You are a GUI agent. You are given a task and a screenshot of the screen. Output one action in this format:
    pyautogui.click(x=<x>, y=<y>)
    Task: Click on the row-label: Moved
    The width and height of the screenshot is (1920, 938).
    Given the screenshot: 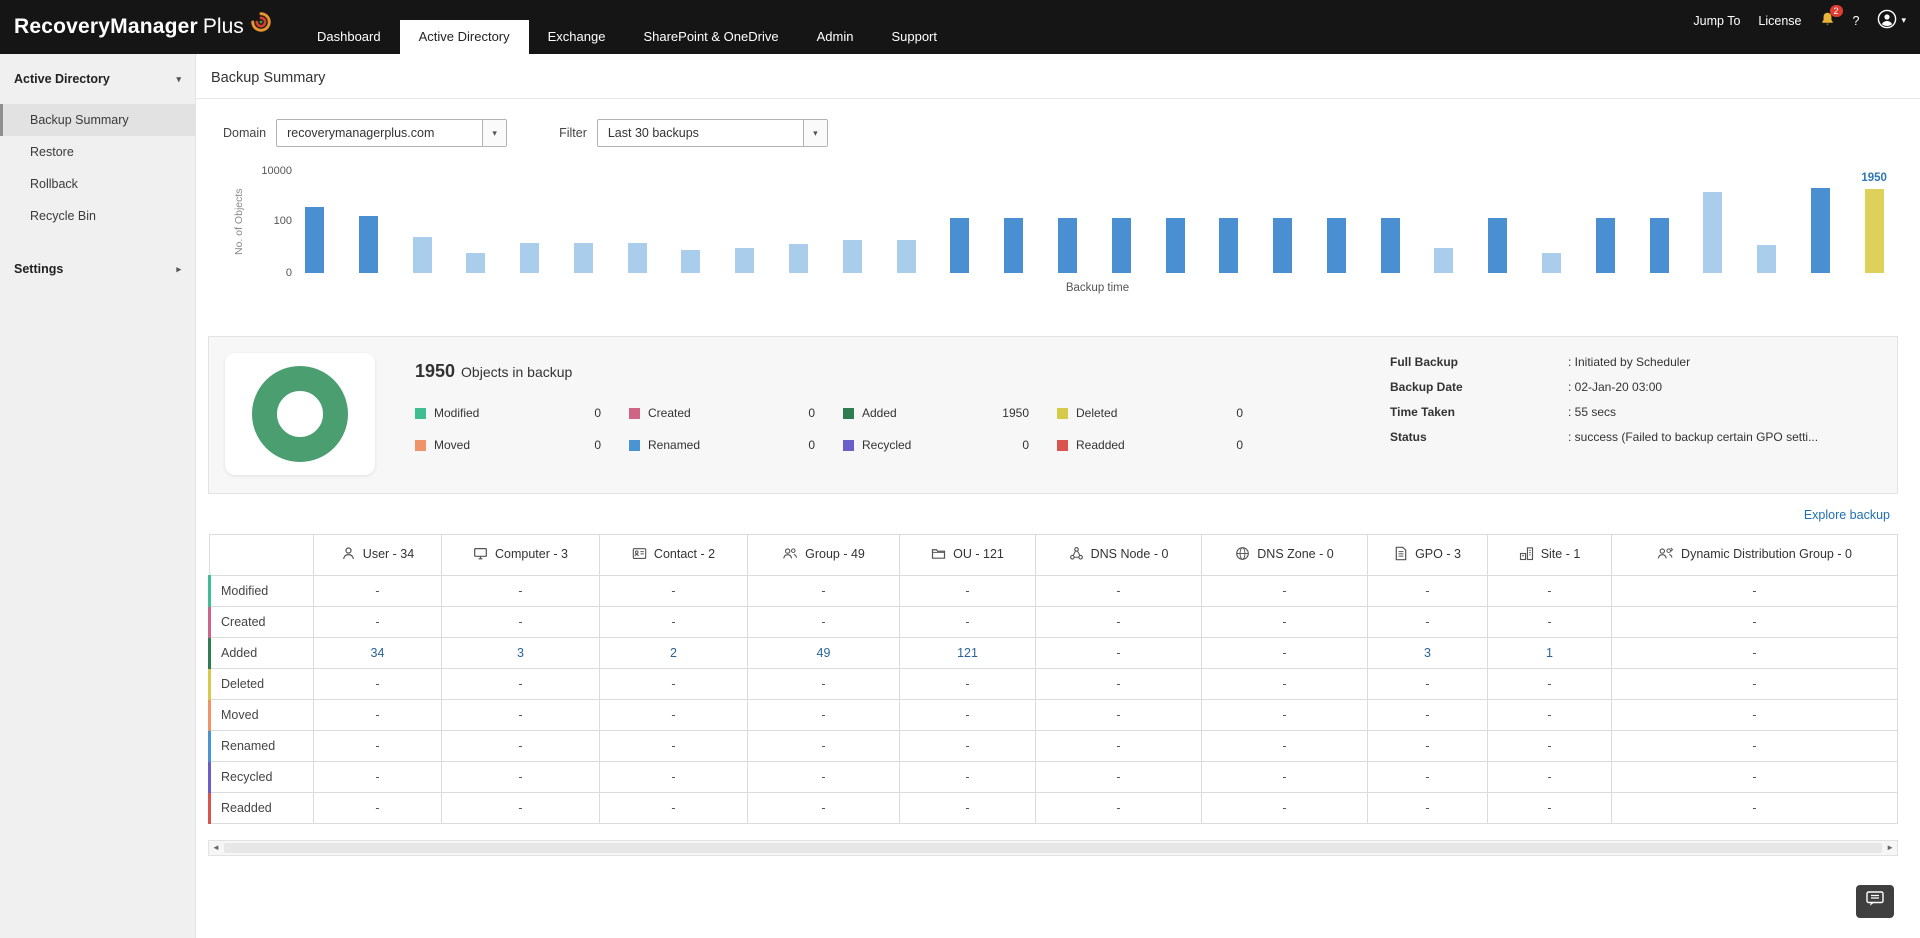 What is the action you would take?
    pyautogui.click(x=261, y=715)
    